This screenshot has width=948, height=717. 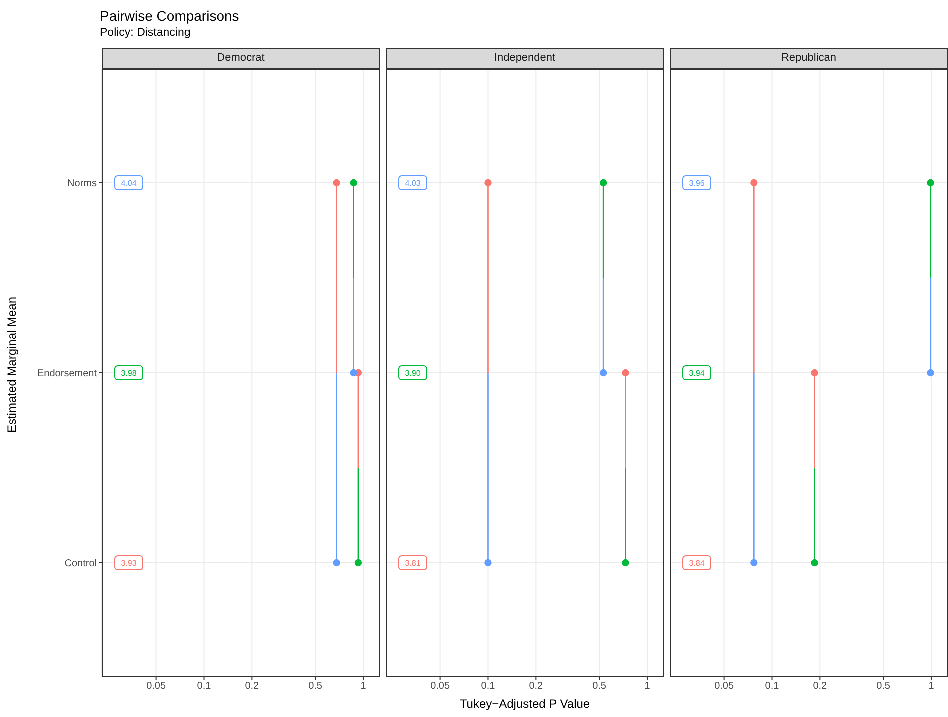 What do you see at coordinates (129, 183) in the screenshot?
I see `annotation: 4.04` at bounding box center [129, 183].